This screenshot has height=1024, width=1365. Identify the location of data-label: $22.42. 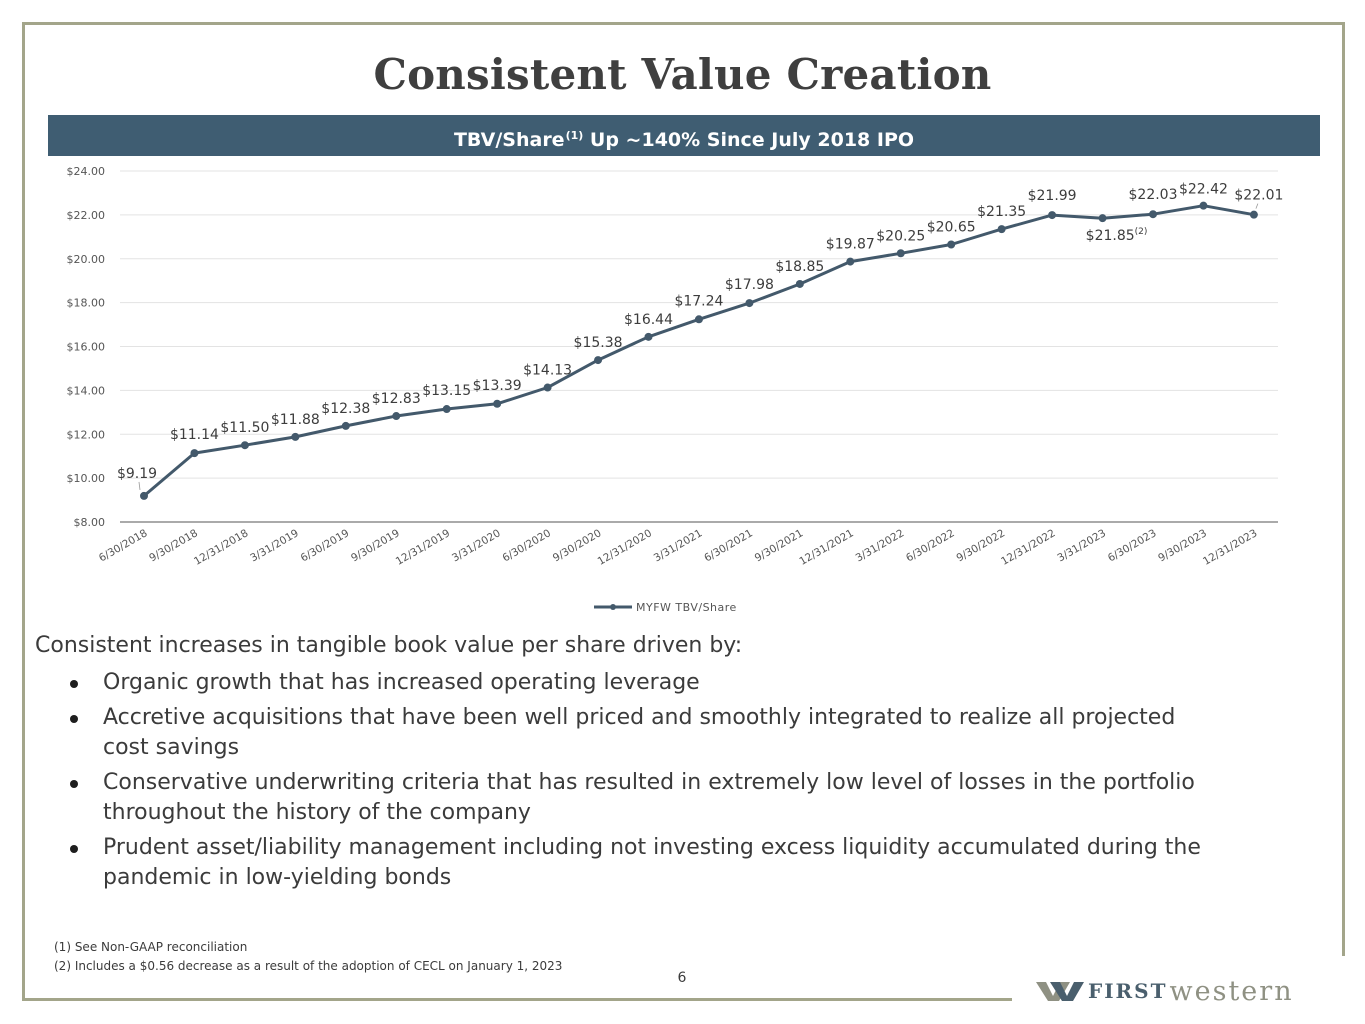
(1203, 190).